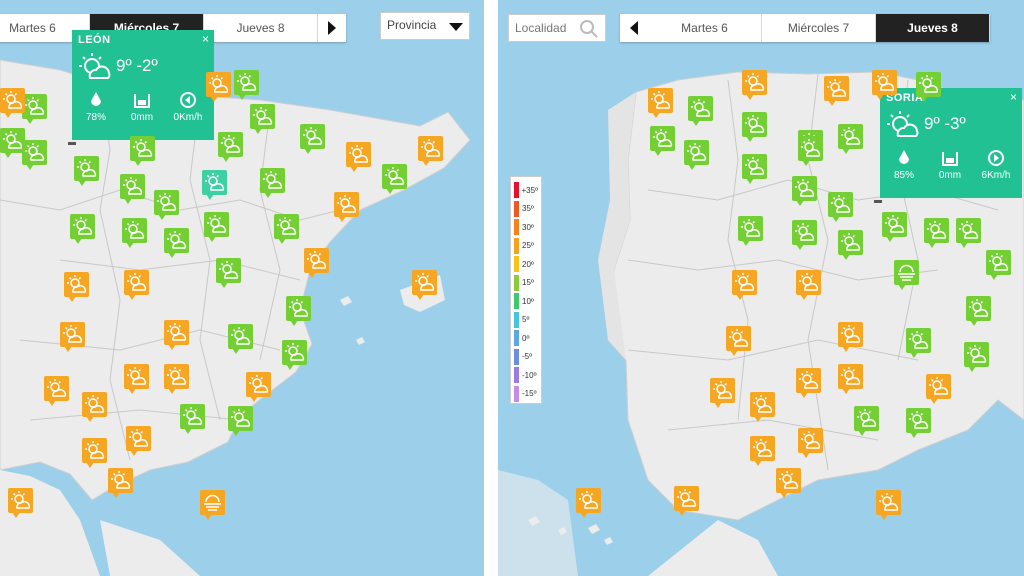 The width and height of the screenshot is (1024, 576). I want to click on next-day-button, so click(332, 28).